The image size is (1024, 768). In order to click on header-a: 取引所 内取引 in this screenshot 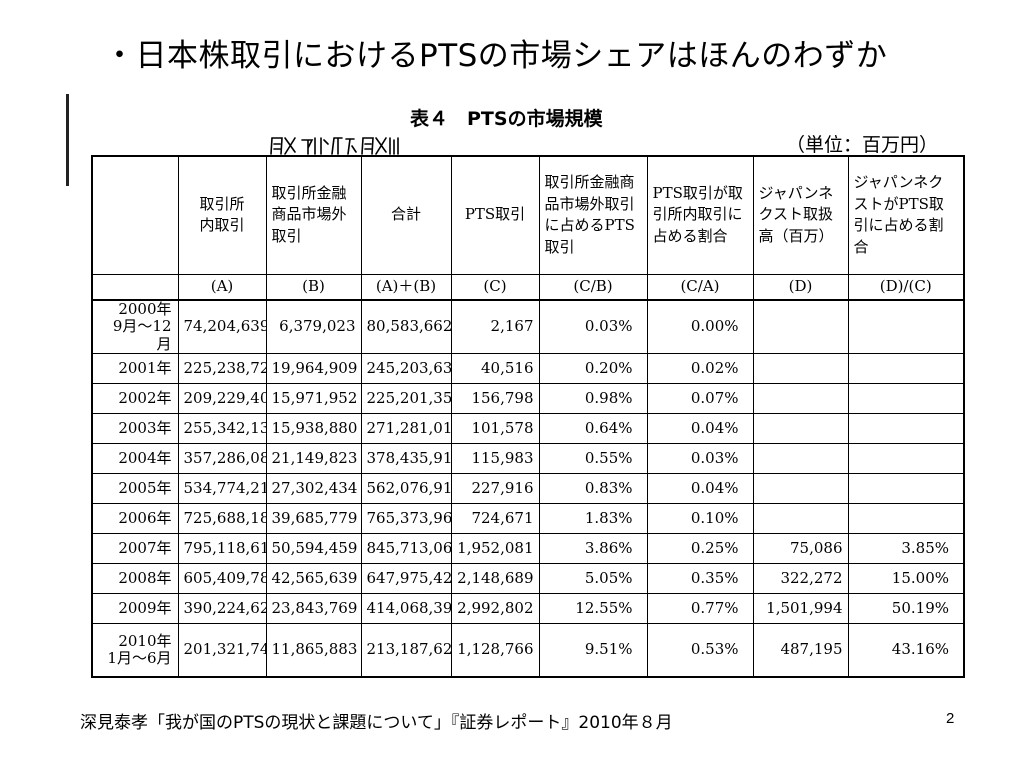, I will do `click(222, 215)`.